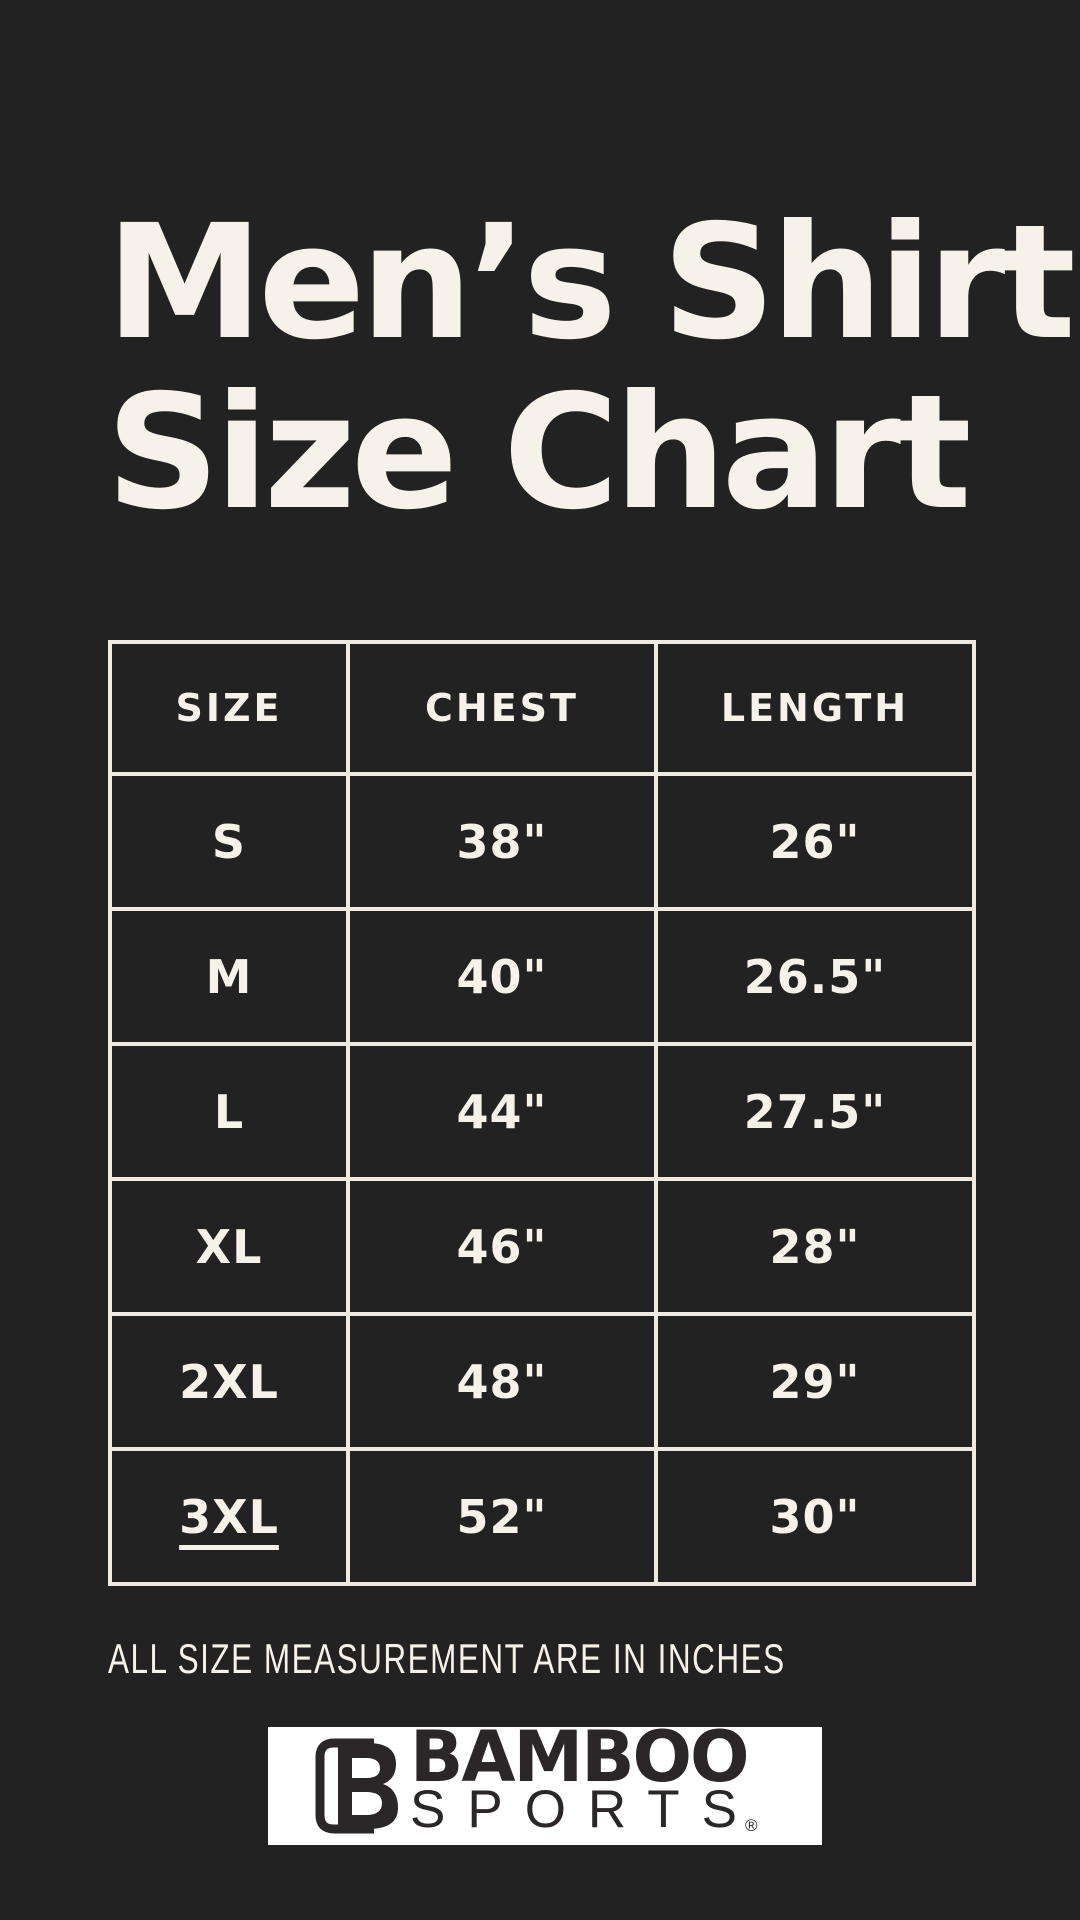 This screenshot has width=1080, height=1920. I want to click on table-row-s: S 38" 26", so click(542, 841).